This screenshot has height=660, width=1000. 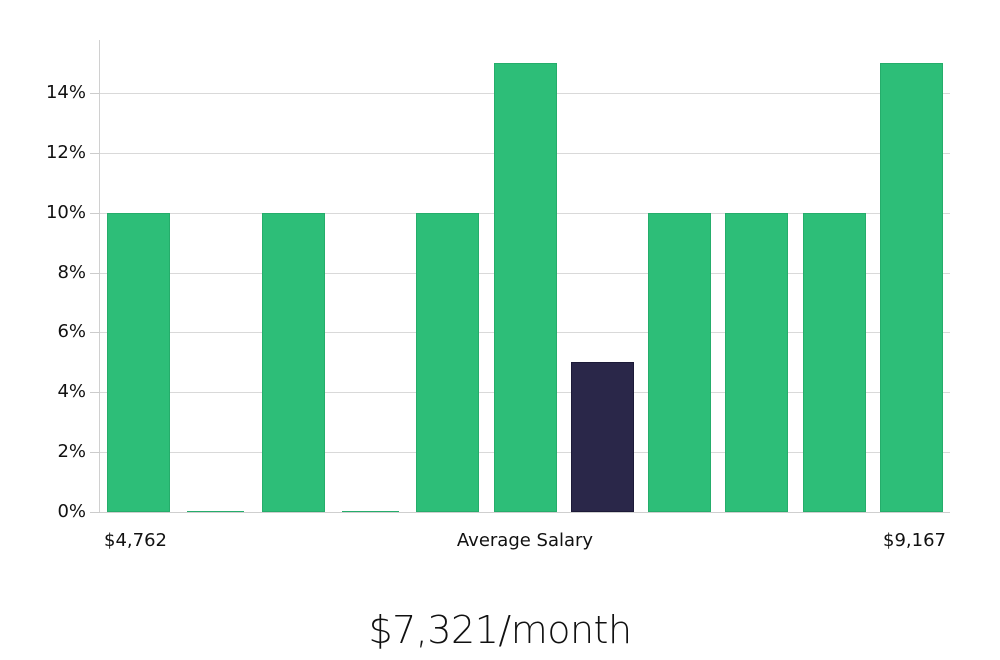 I want to click on y-tick-label: 14%, so click(x=65, y=92).